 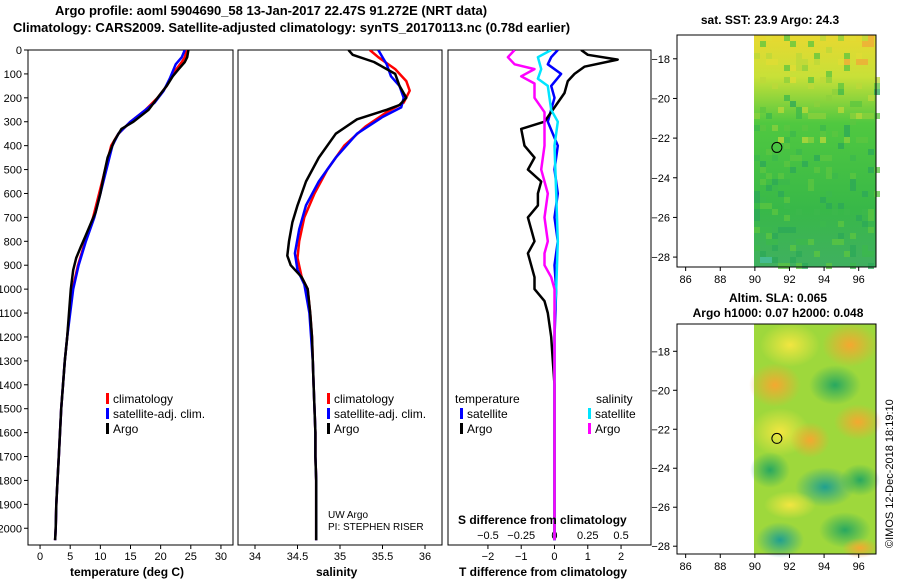 What do you see at coordinates (660, 139) in the screenshot?
I see `map-lat-tick-label: −22` at bounding box center [660, 139].